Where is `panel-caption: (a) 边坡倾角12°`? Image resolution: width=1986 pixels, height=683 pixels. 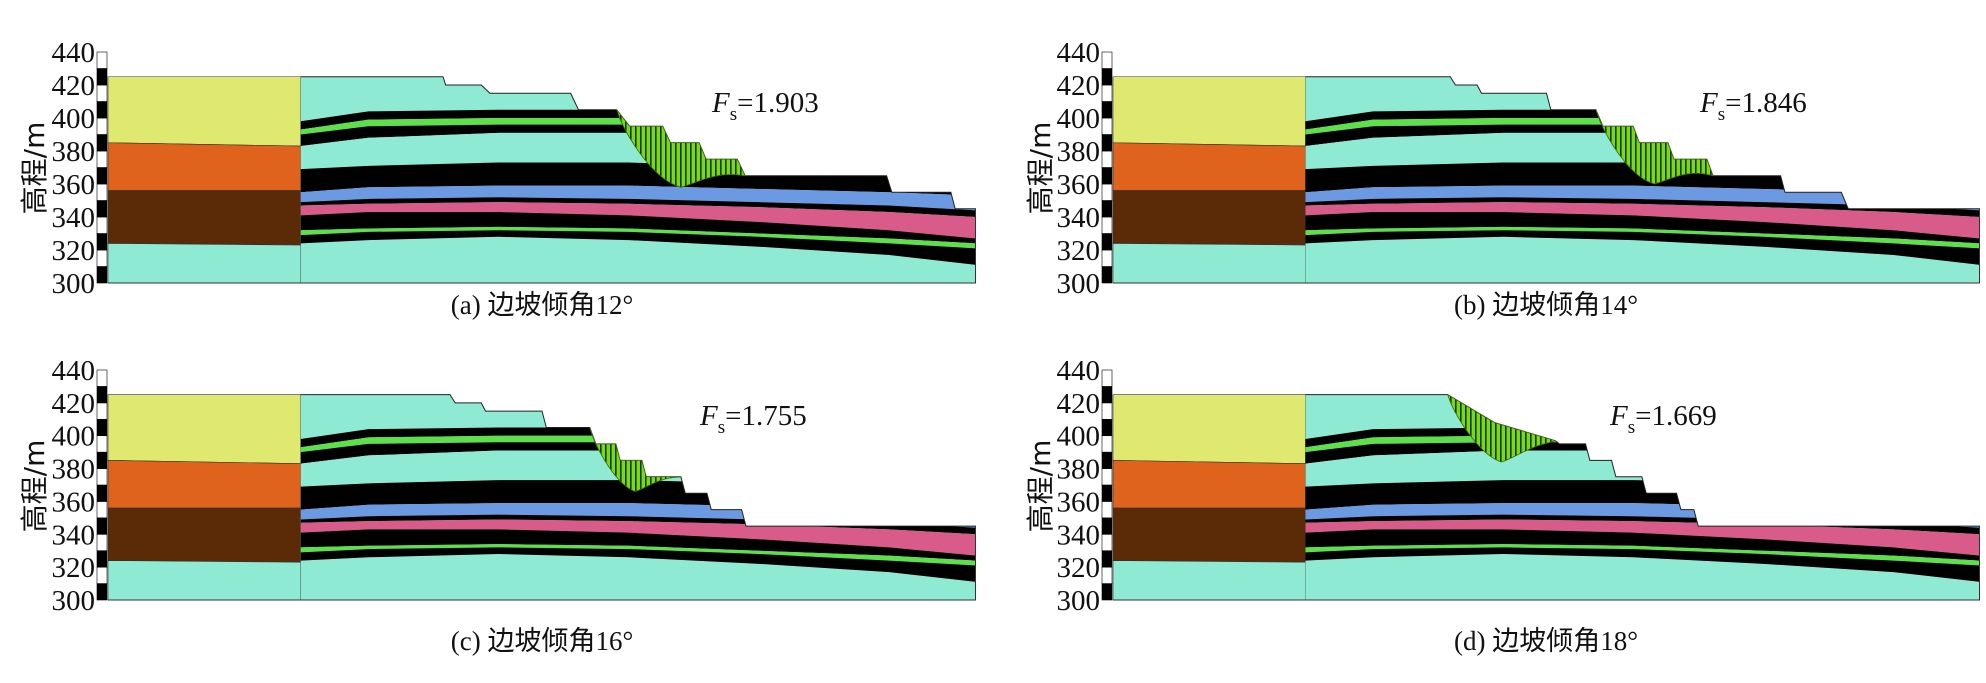
panel-caption: (a) 边坡倾角12° is located at coordinates (542, 305).